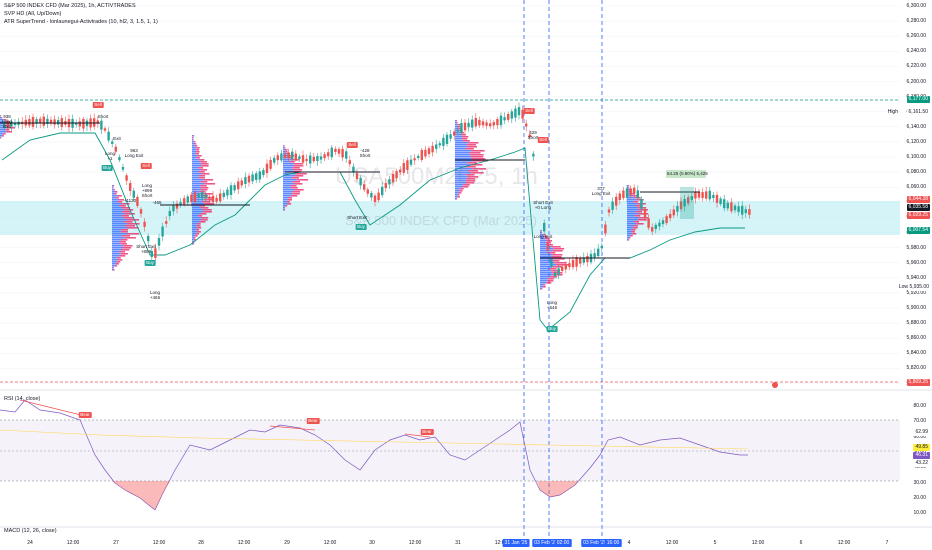 The image size is (932, 550). I want to click on signal-label: -428 Short, so click(365, 153).